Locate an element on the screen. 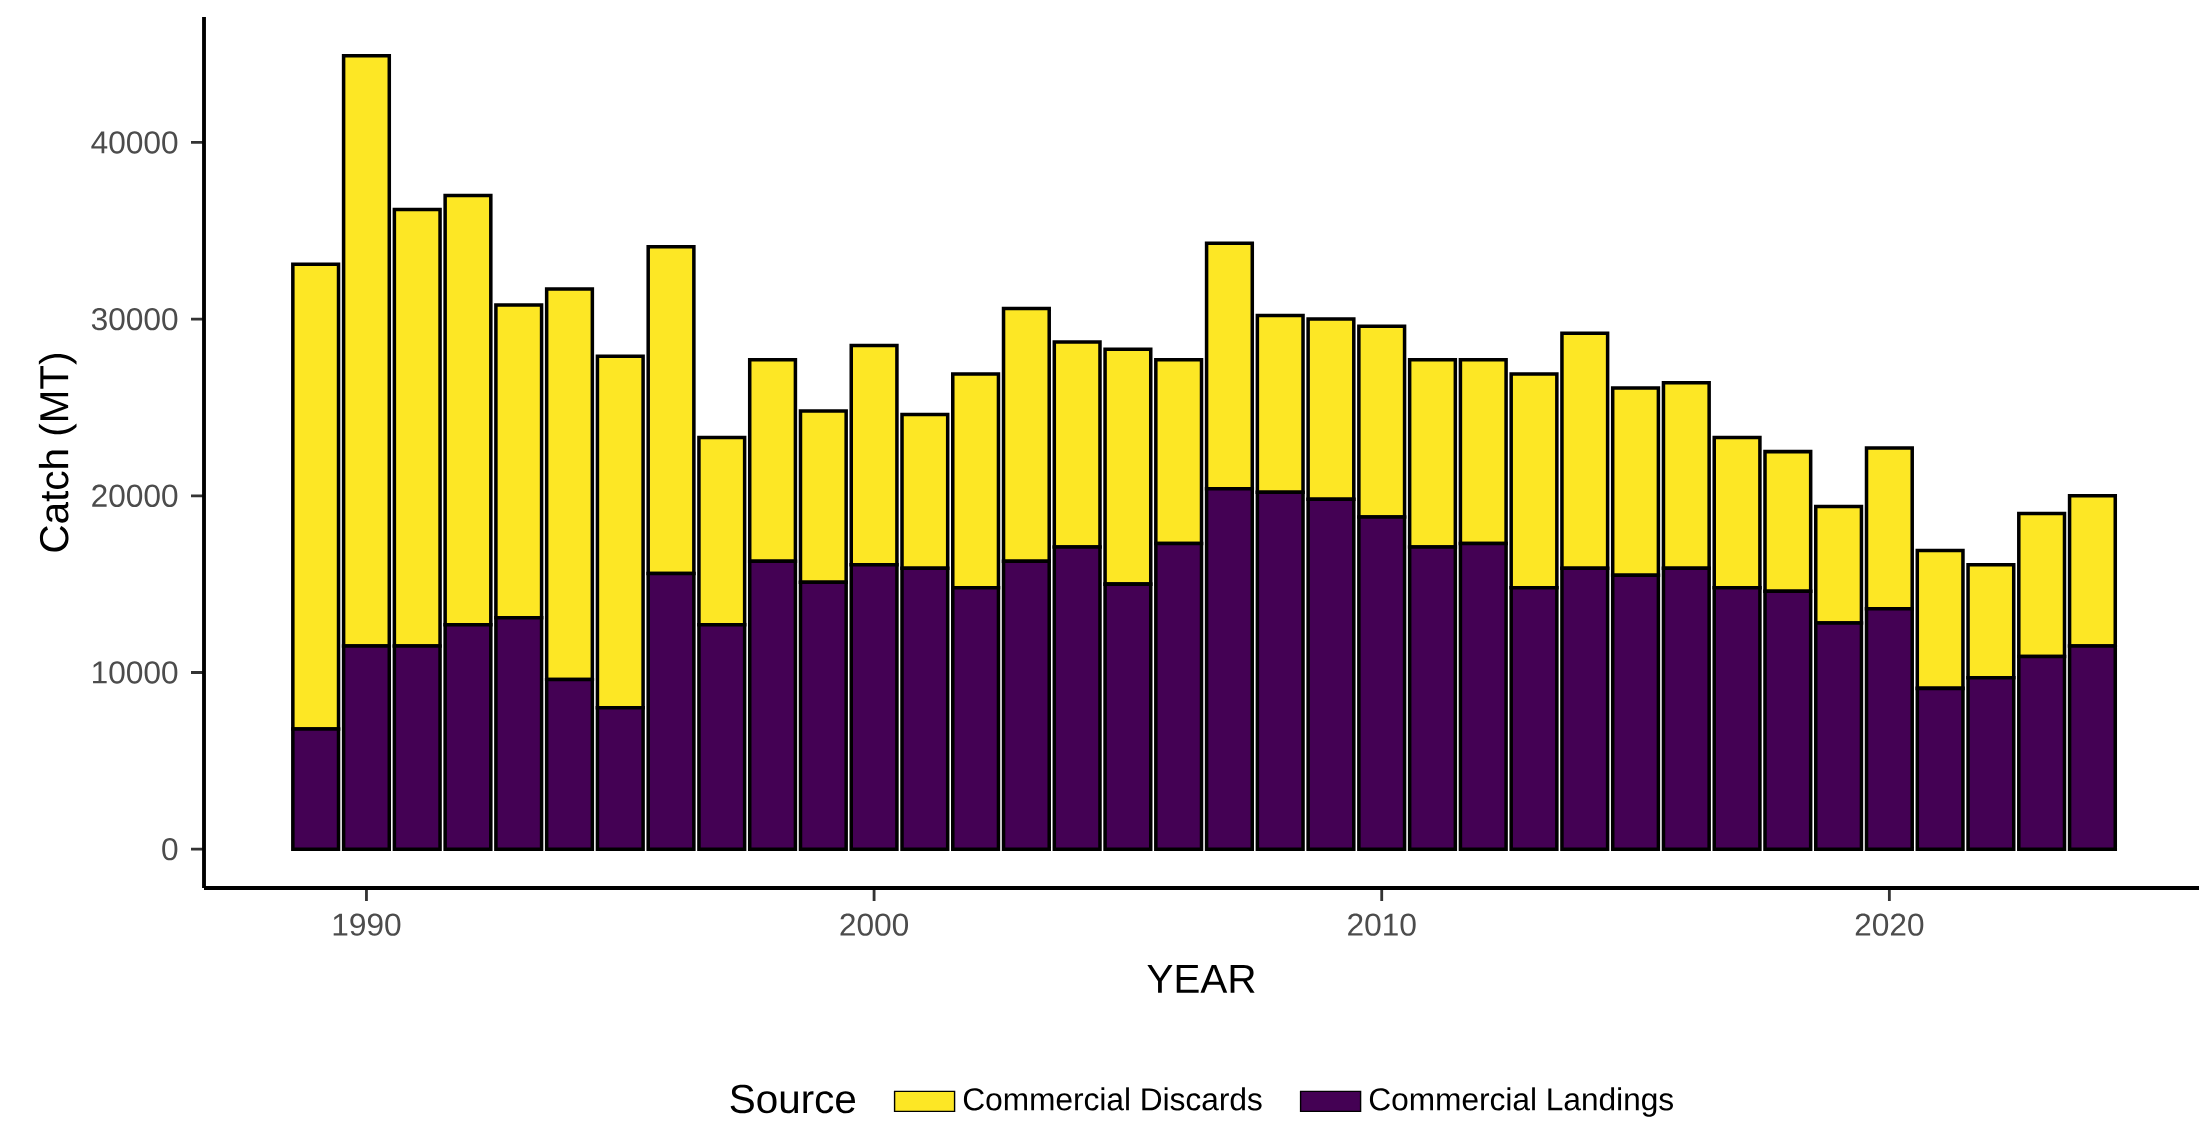 The height and width of the screenshot is (1139, 2203). x-tick-label: 2020 is located at coordinates (1889, 924).